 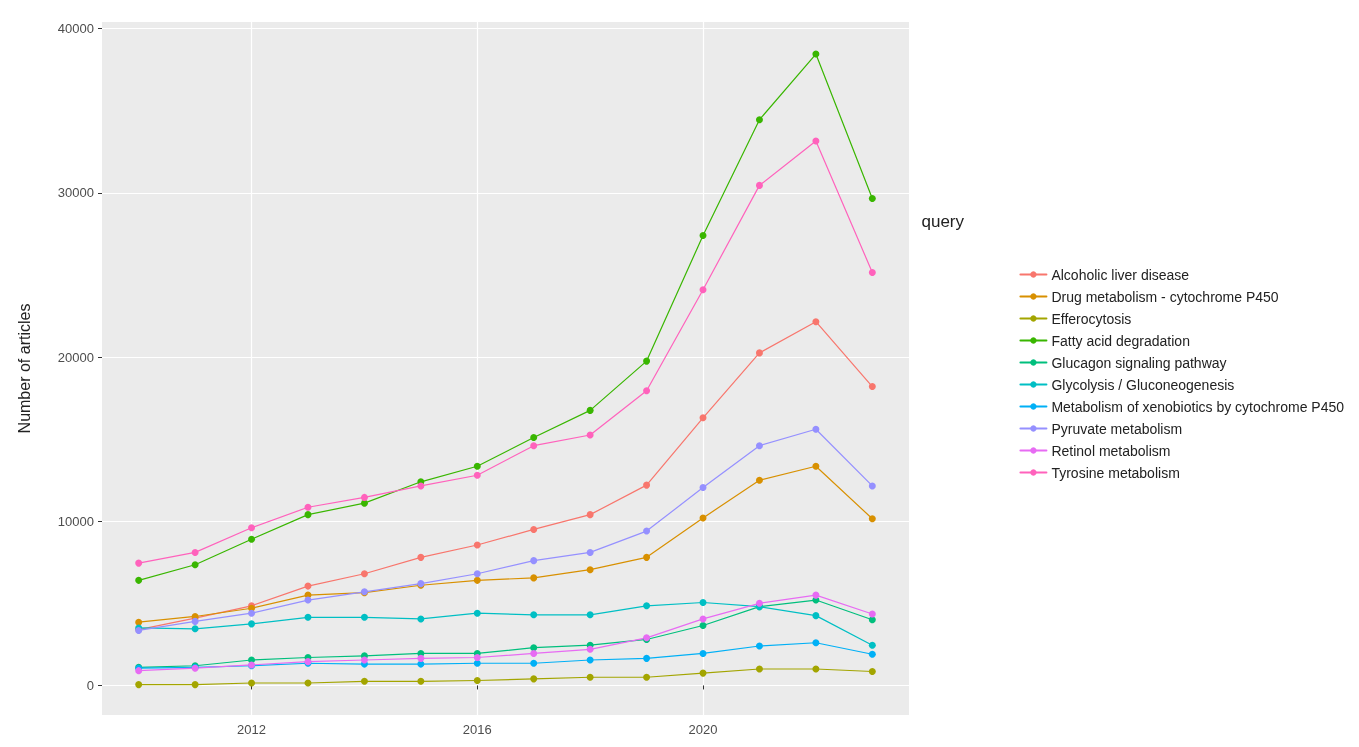 What do you see at coordinates (90, 685) in the screenshot?
I see `y-tick-label: 0` at bounding box center [90, 685].